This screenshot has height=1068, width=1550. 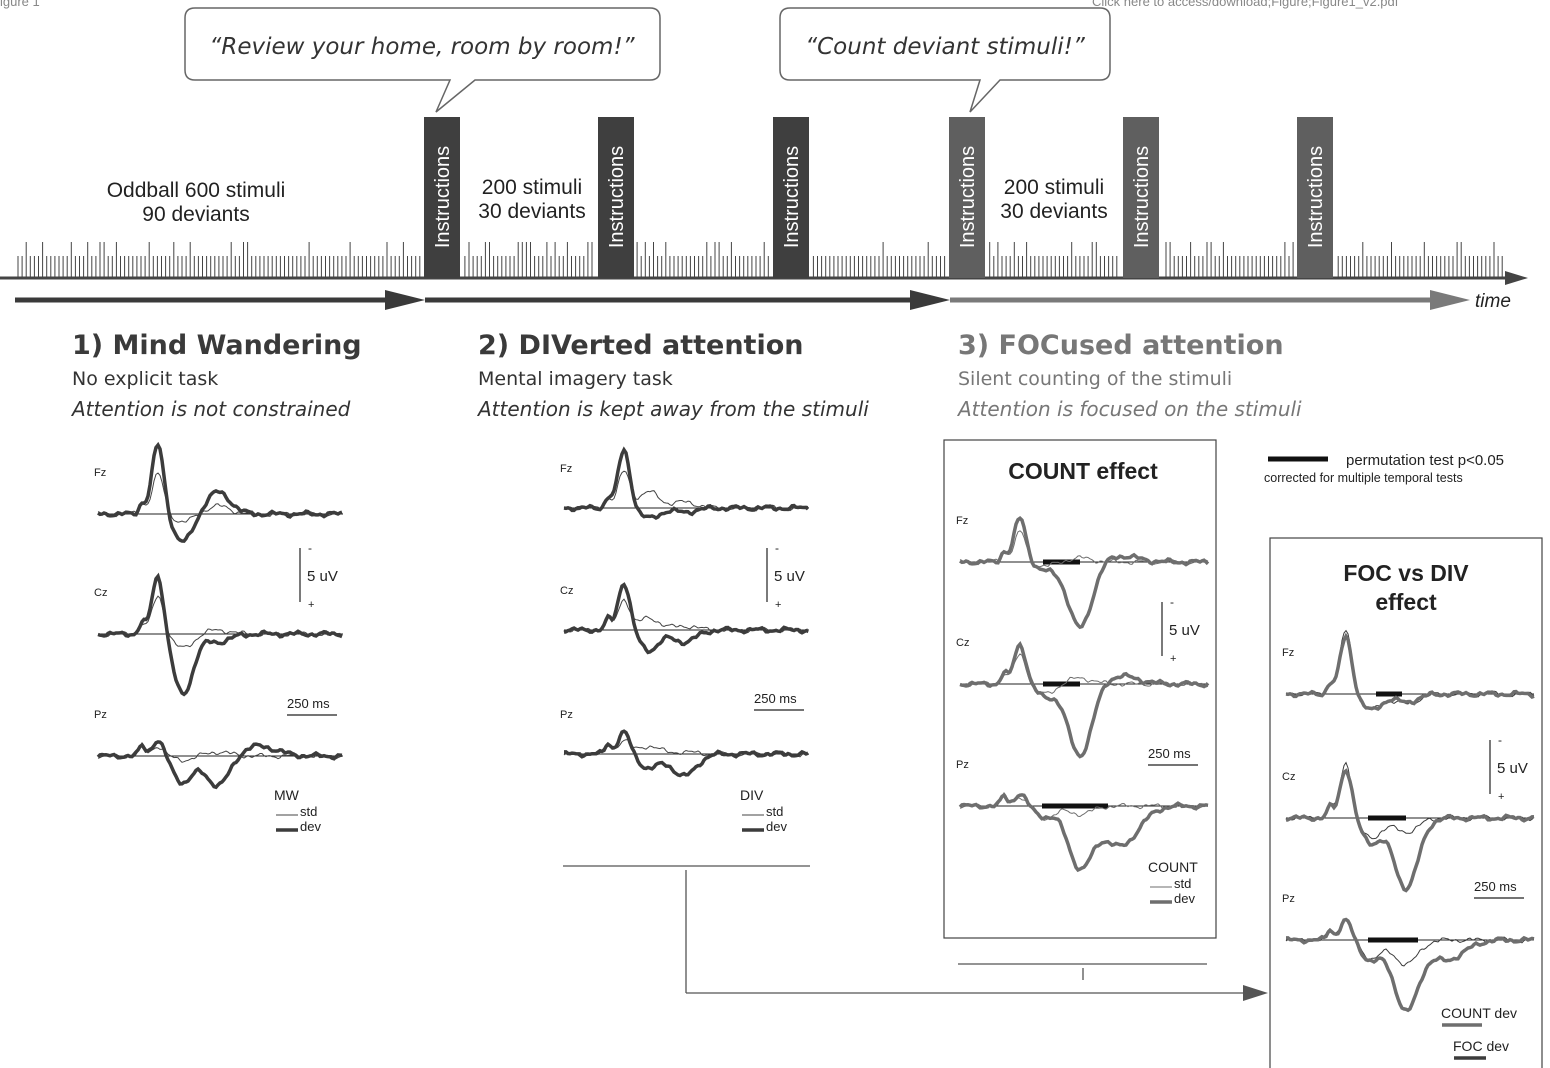 What do you see at coordinates (1406, 602) in the screenshot?
I see `foc-div-title-2: effect` at bounding box center [1406, 602].